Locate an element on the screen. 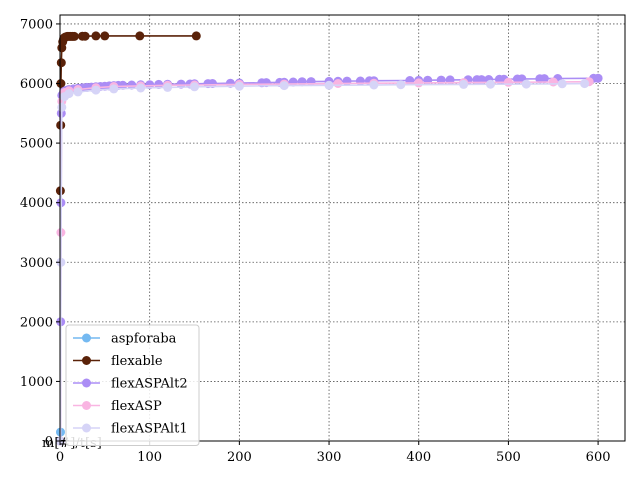 Image resolution: width=640 pixels, height=480 pixels. x-tick-label: 600 is located at coordinates (598, 457).